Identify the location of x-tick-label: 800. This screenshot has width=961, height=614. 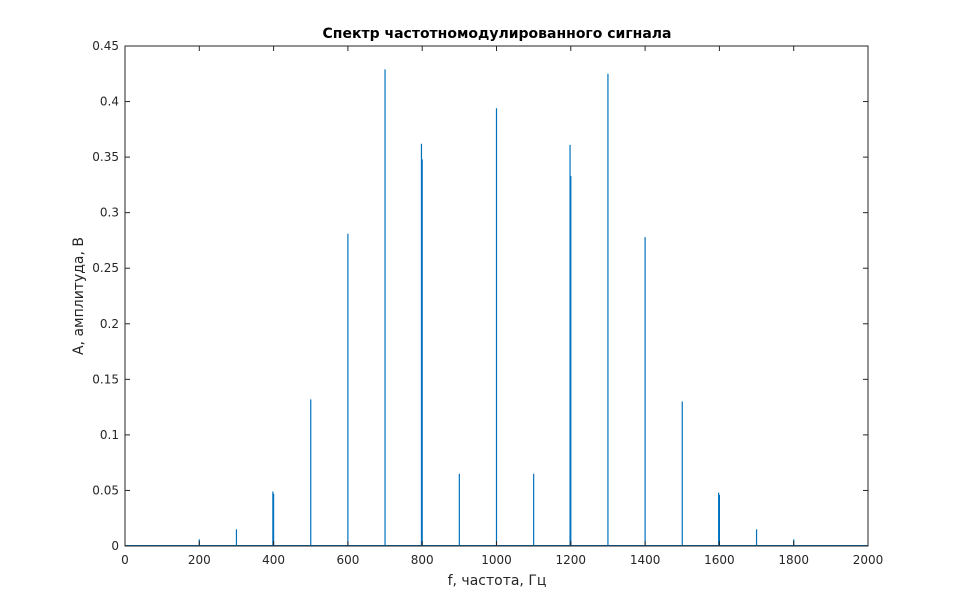
(422, 560).